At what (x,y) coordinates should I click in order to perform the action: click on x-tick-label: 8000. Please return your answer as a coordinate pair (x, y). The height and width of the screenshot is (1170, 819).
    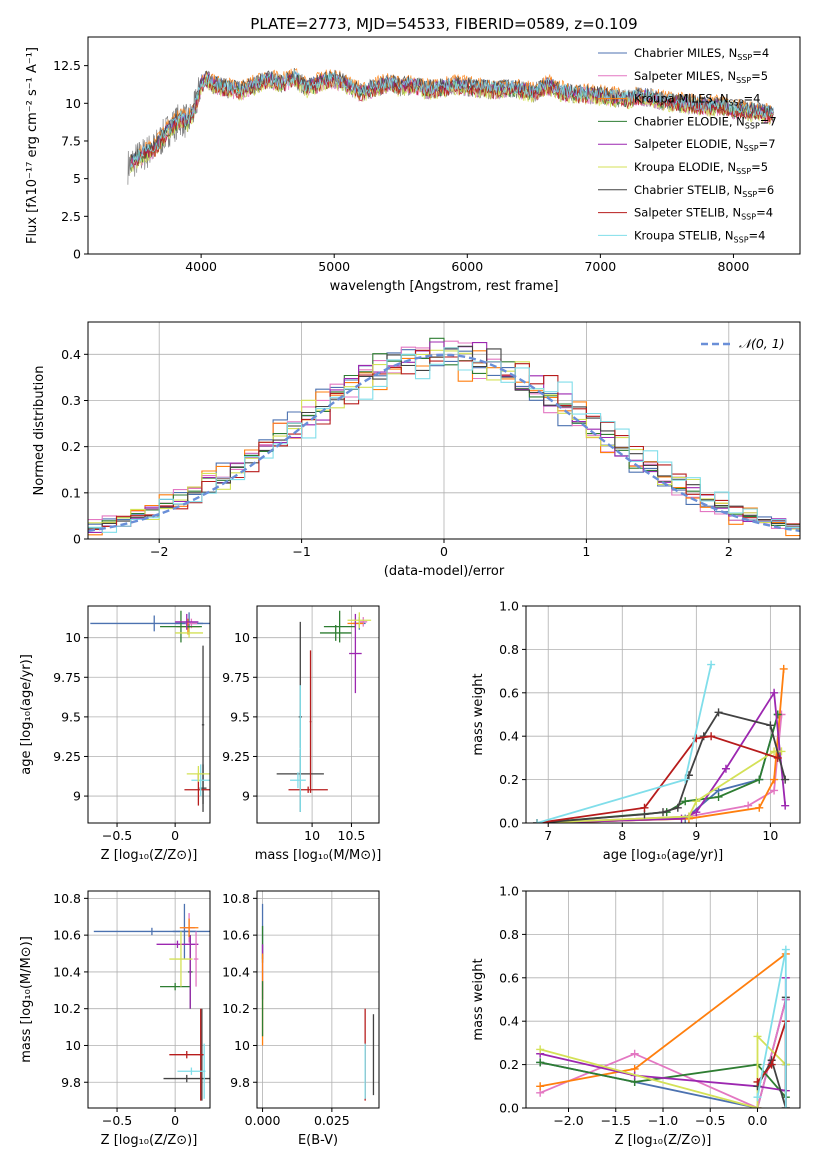
    Looking at the image, I should click on (734, 266).